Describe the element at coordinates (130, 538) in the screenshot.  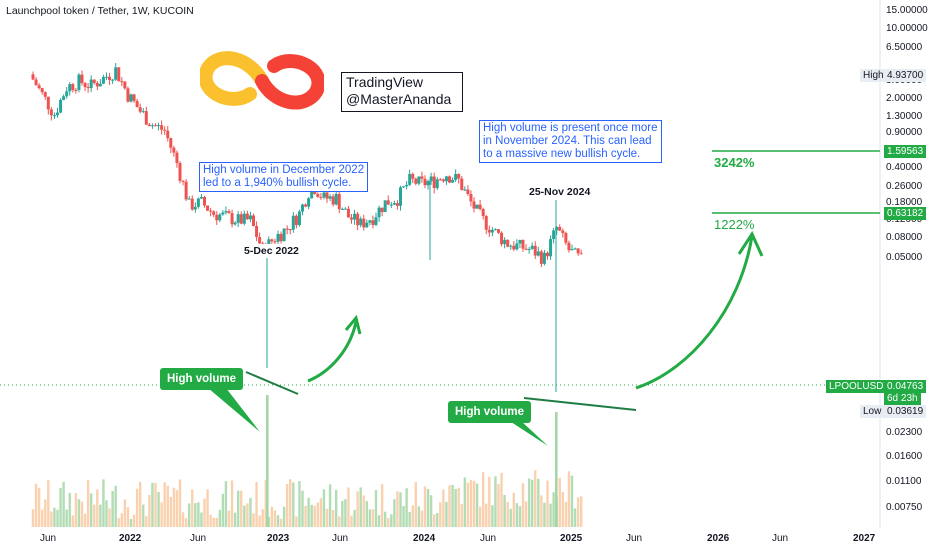
I see `x-tick-label: 2022` at that location.